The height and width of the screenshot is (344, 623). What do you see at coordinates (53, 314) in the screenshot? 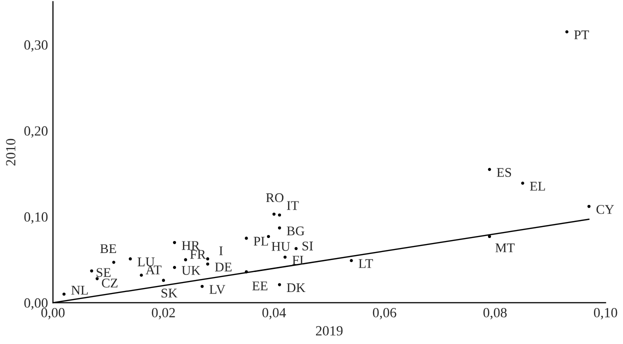
I see `x-tick-label: 0,00` at bounding box center [53, 314].